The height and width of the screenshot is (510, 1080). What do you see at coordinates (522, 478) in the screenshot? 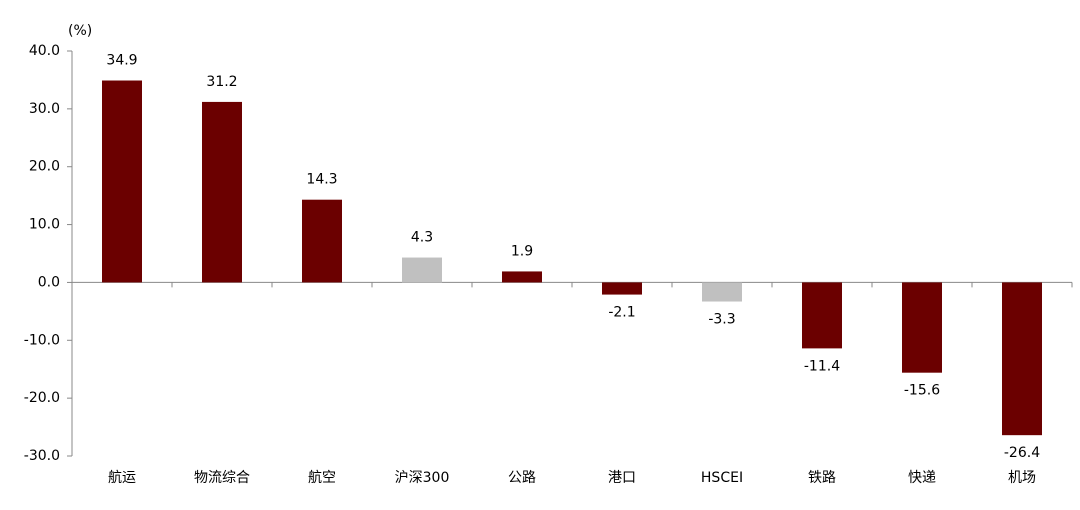
I see `x-tick-label: 公路` at bounding box center [522, 478].